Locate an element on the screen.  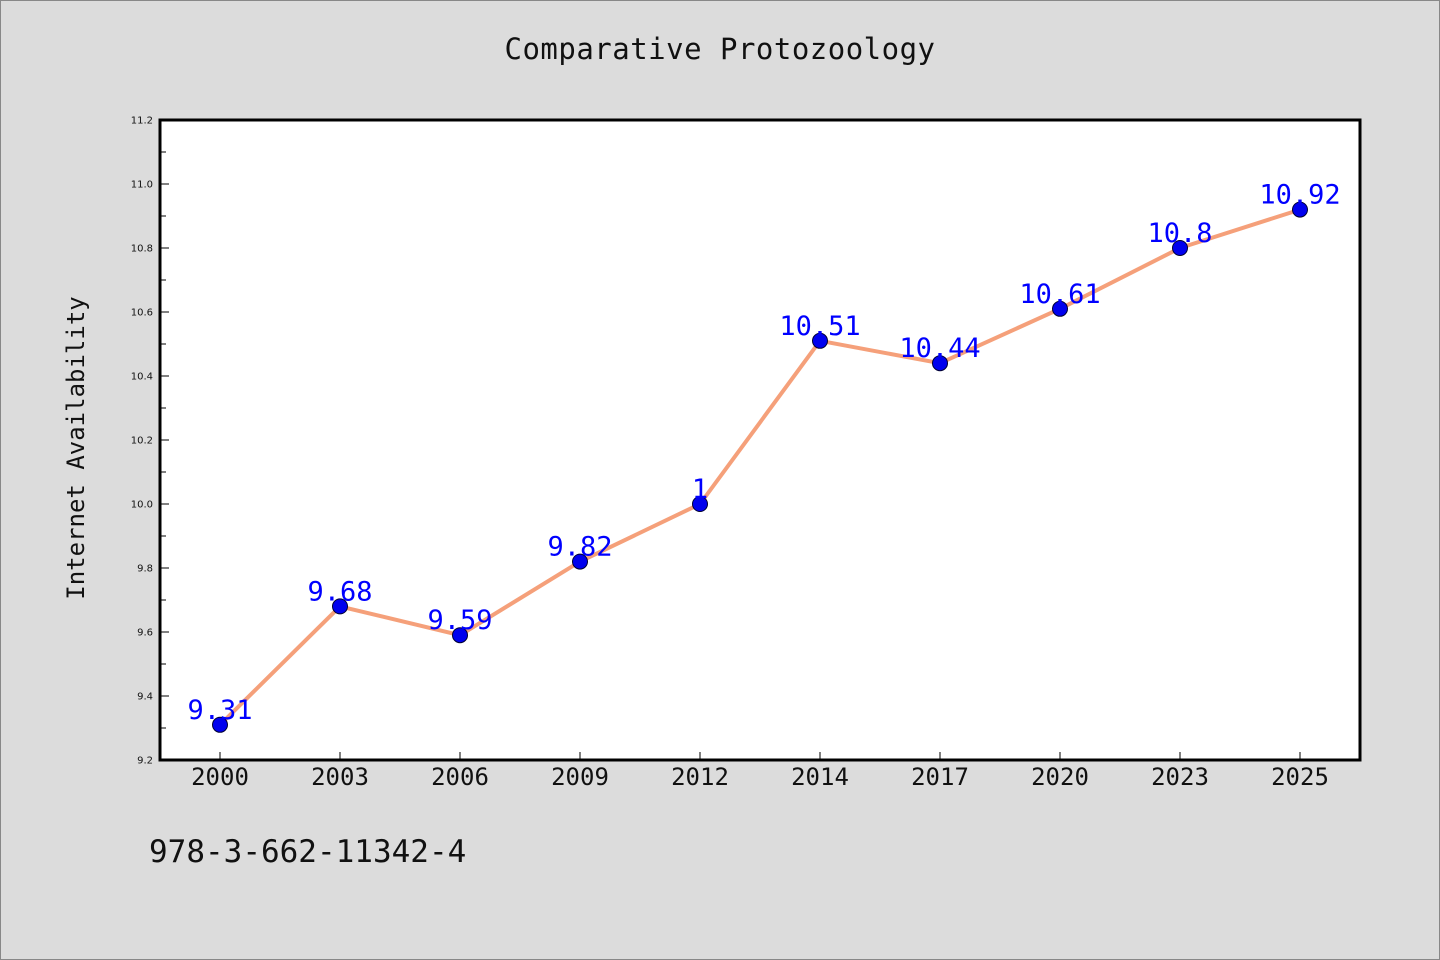
y-axis-ticks: 9.2 9.4 9.6 9.8 10.0 10.2 10.4 10.6 10.8 11.0 11.2 is located at coordinates (150, 441).